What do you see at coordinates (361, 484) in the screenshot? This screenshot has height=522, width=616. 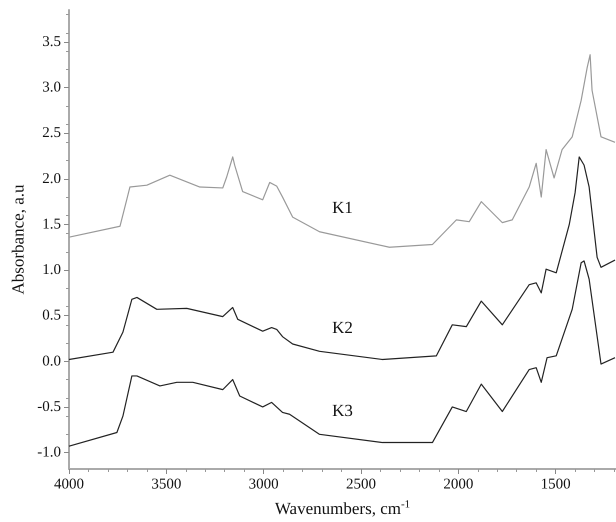 I see `x-tick-label: 2500` at bounding box center [361, 484].